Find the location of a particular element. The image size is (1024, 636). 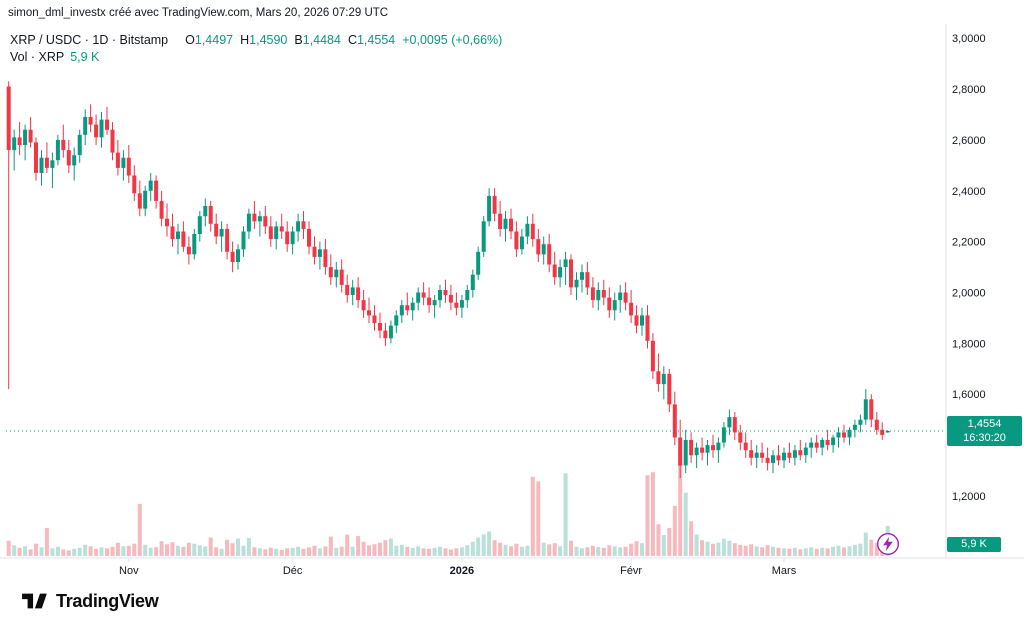

svg-text: Févr is located at coordinates (631, 571).